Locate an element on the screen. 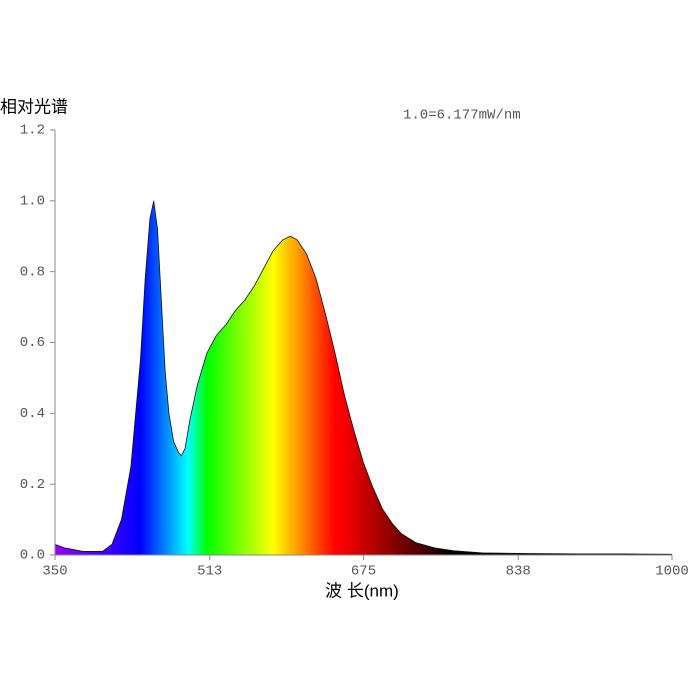  y-axis-label: 相对光谱 is located at coordinates (34, 106).